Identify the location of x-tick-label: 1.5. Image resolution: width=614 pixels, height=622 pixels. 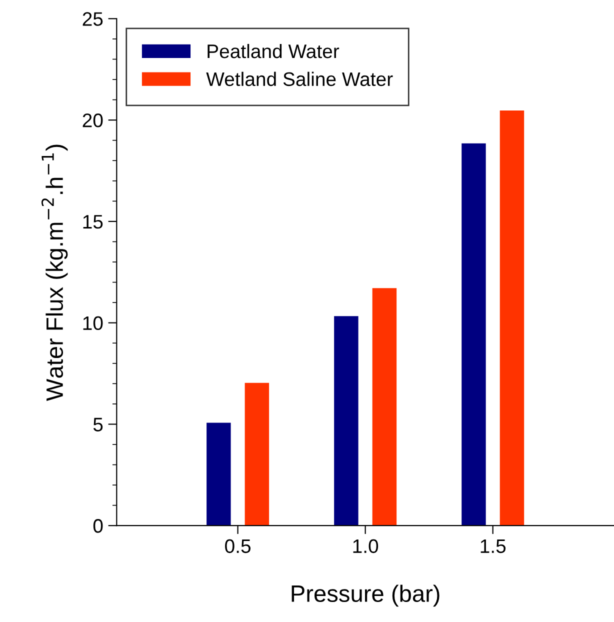
(493, 547).